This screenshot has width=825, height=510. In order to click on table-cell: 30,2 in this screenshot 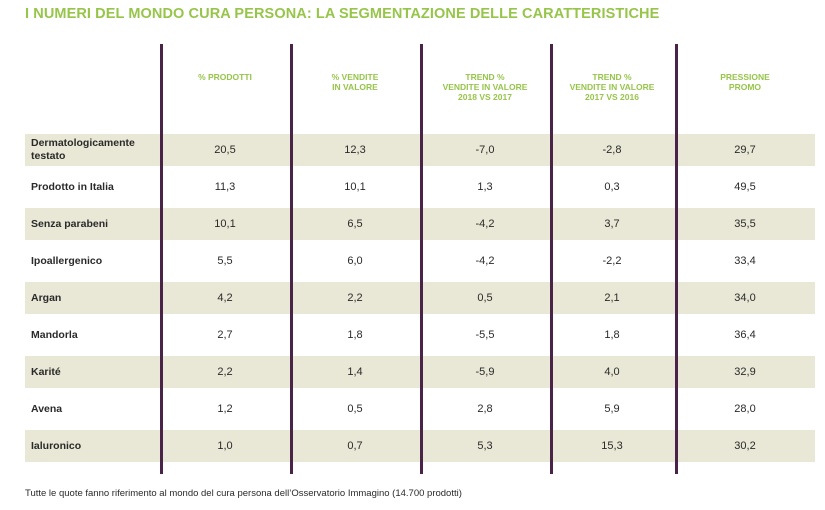, I will do `click(745, 446)`.